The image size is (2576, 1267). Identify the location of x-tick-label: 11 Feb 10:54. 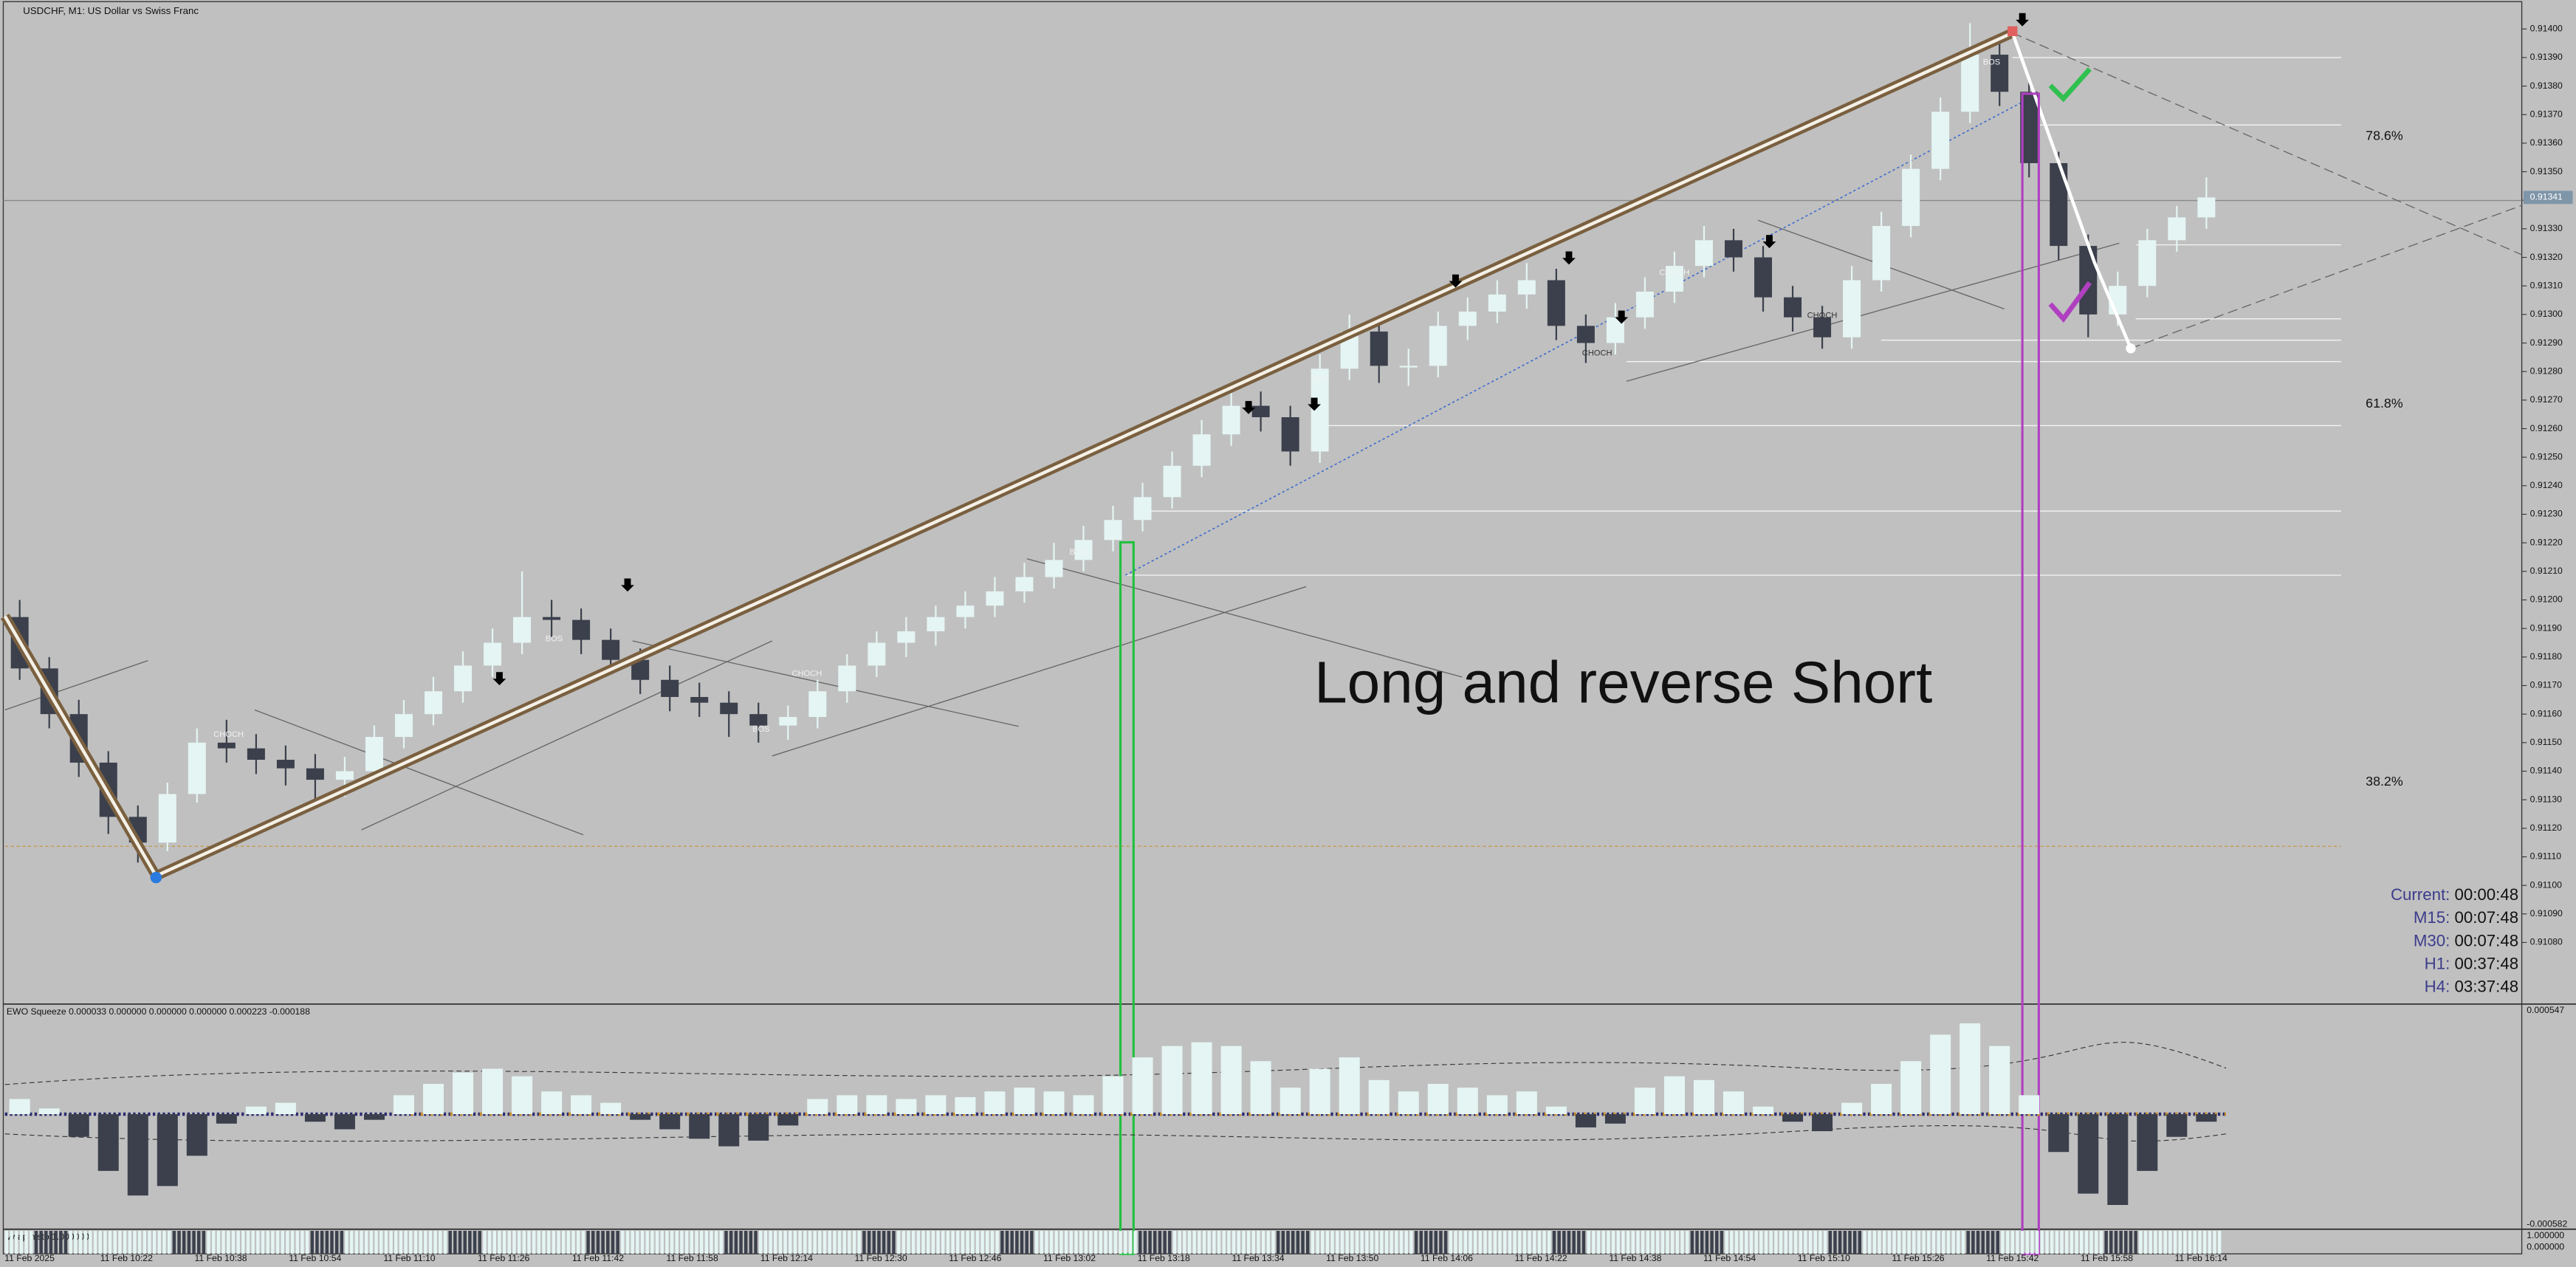
(315, 1258).